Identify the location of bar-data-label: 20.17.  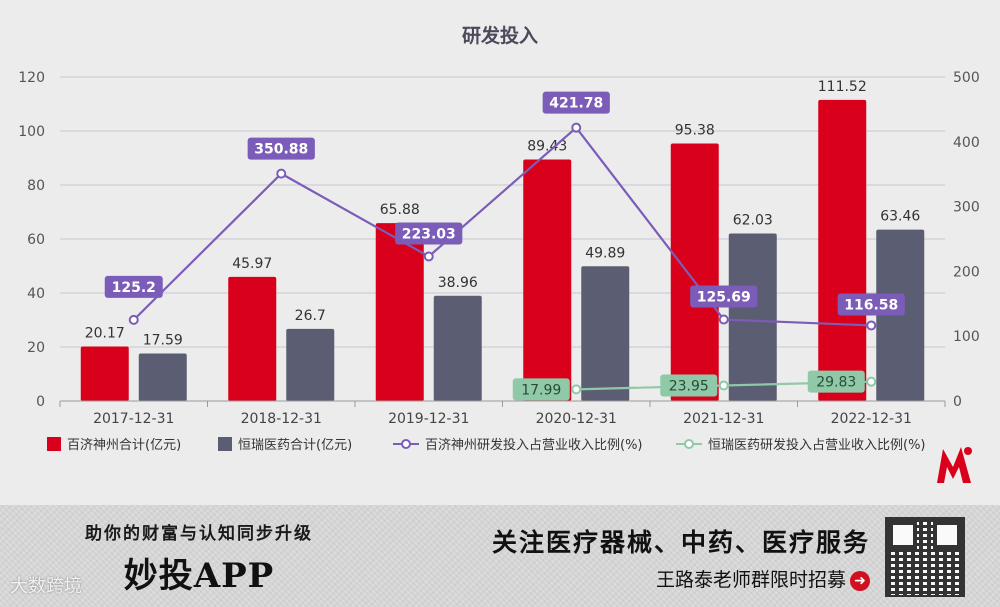
(105, 334).